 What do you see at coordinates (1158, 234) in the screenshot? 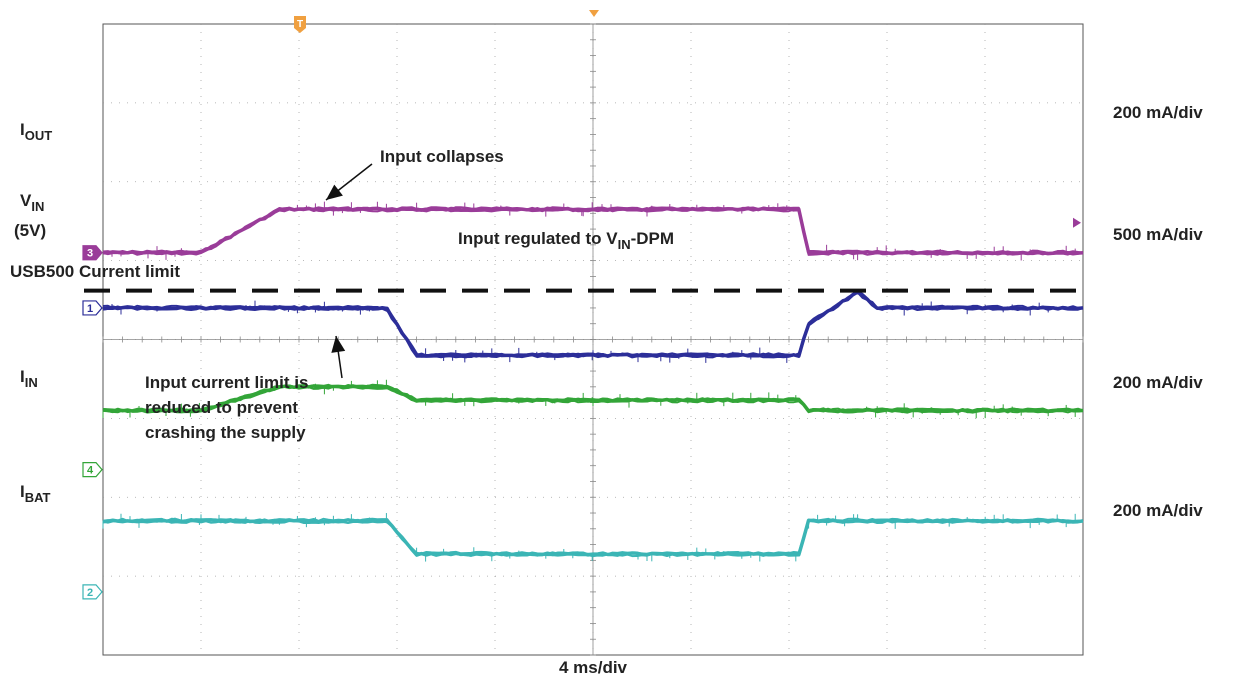
I see `scale-vin: 500 mA/div` at bounding box center [1158, 234].